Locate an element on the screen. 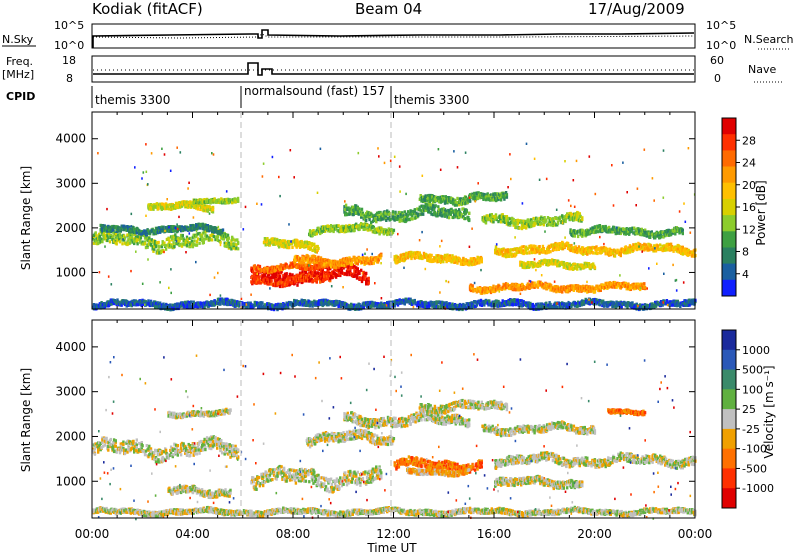  nave-tick-bottom: 0 is located at coordinates (717, 78).